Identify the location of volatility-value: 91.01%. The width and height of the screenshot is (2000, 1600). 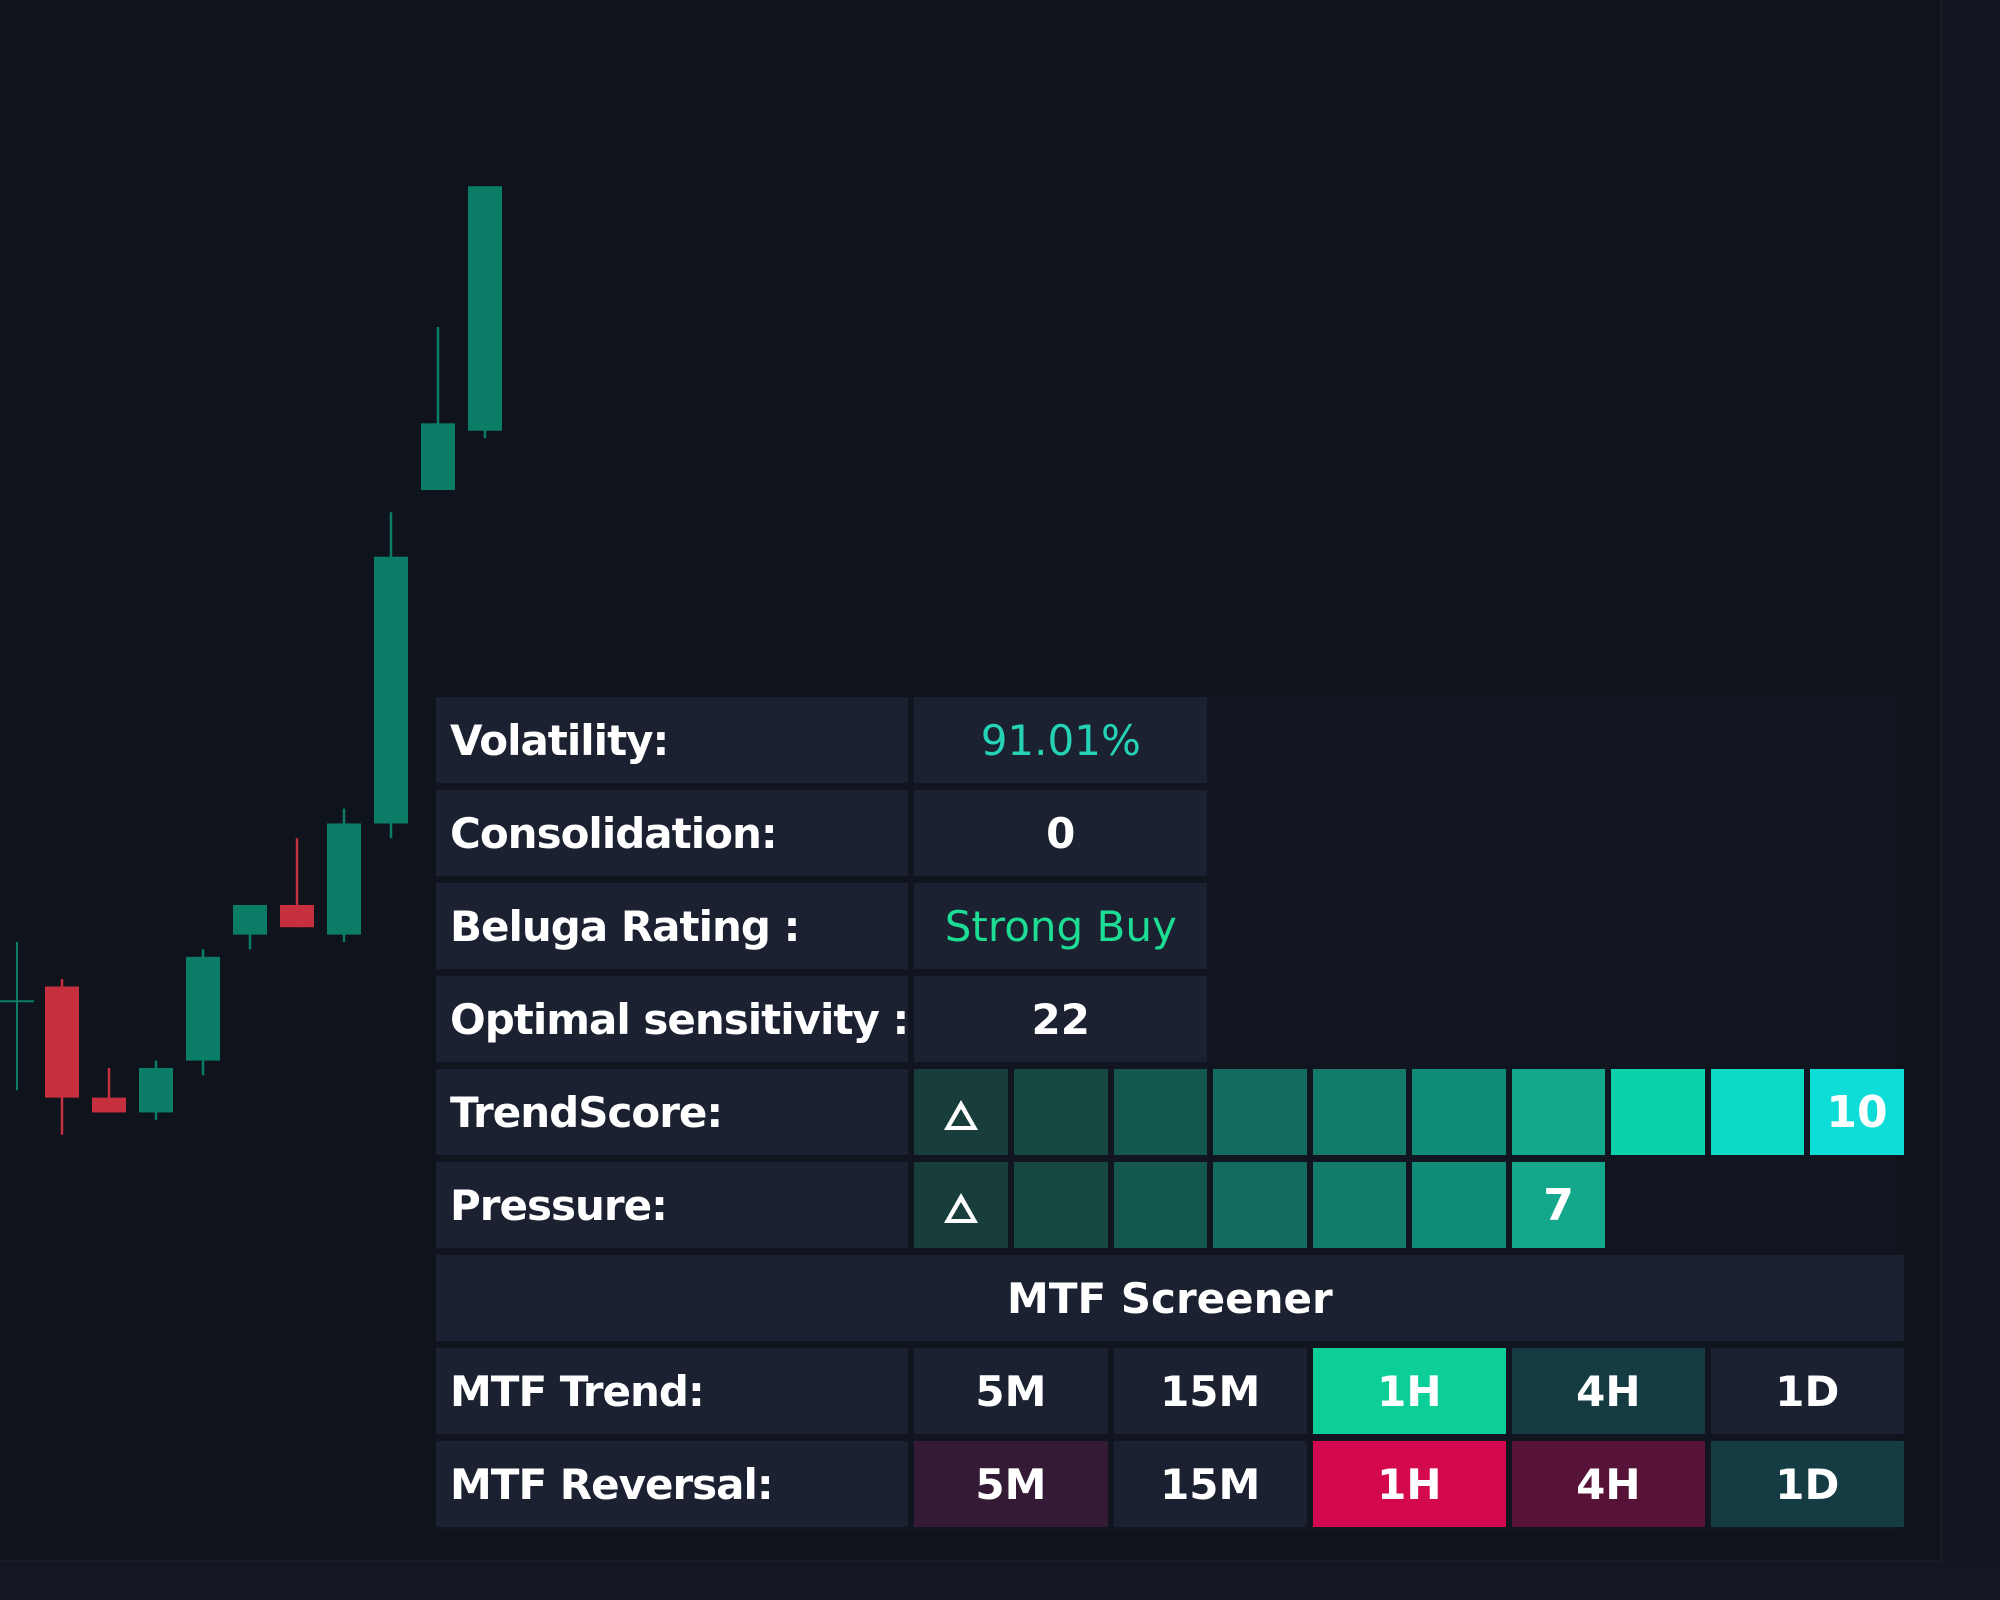
(1061, 740).